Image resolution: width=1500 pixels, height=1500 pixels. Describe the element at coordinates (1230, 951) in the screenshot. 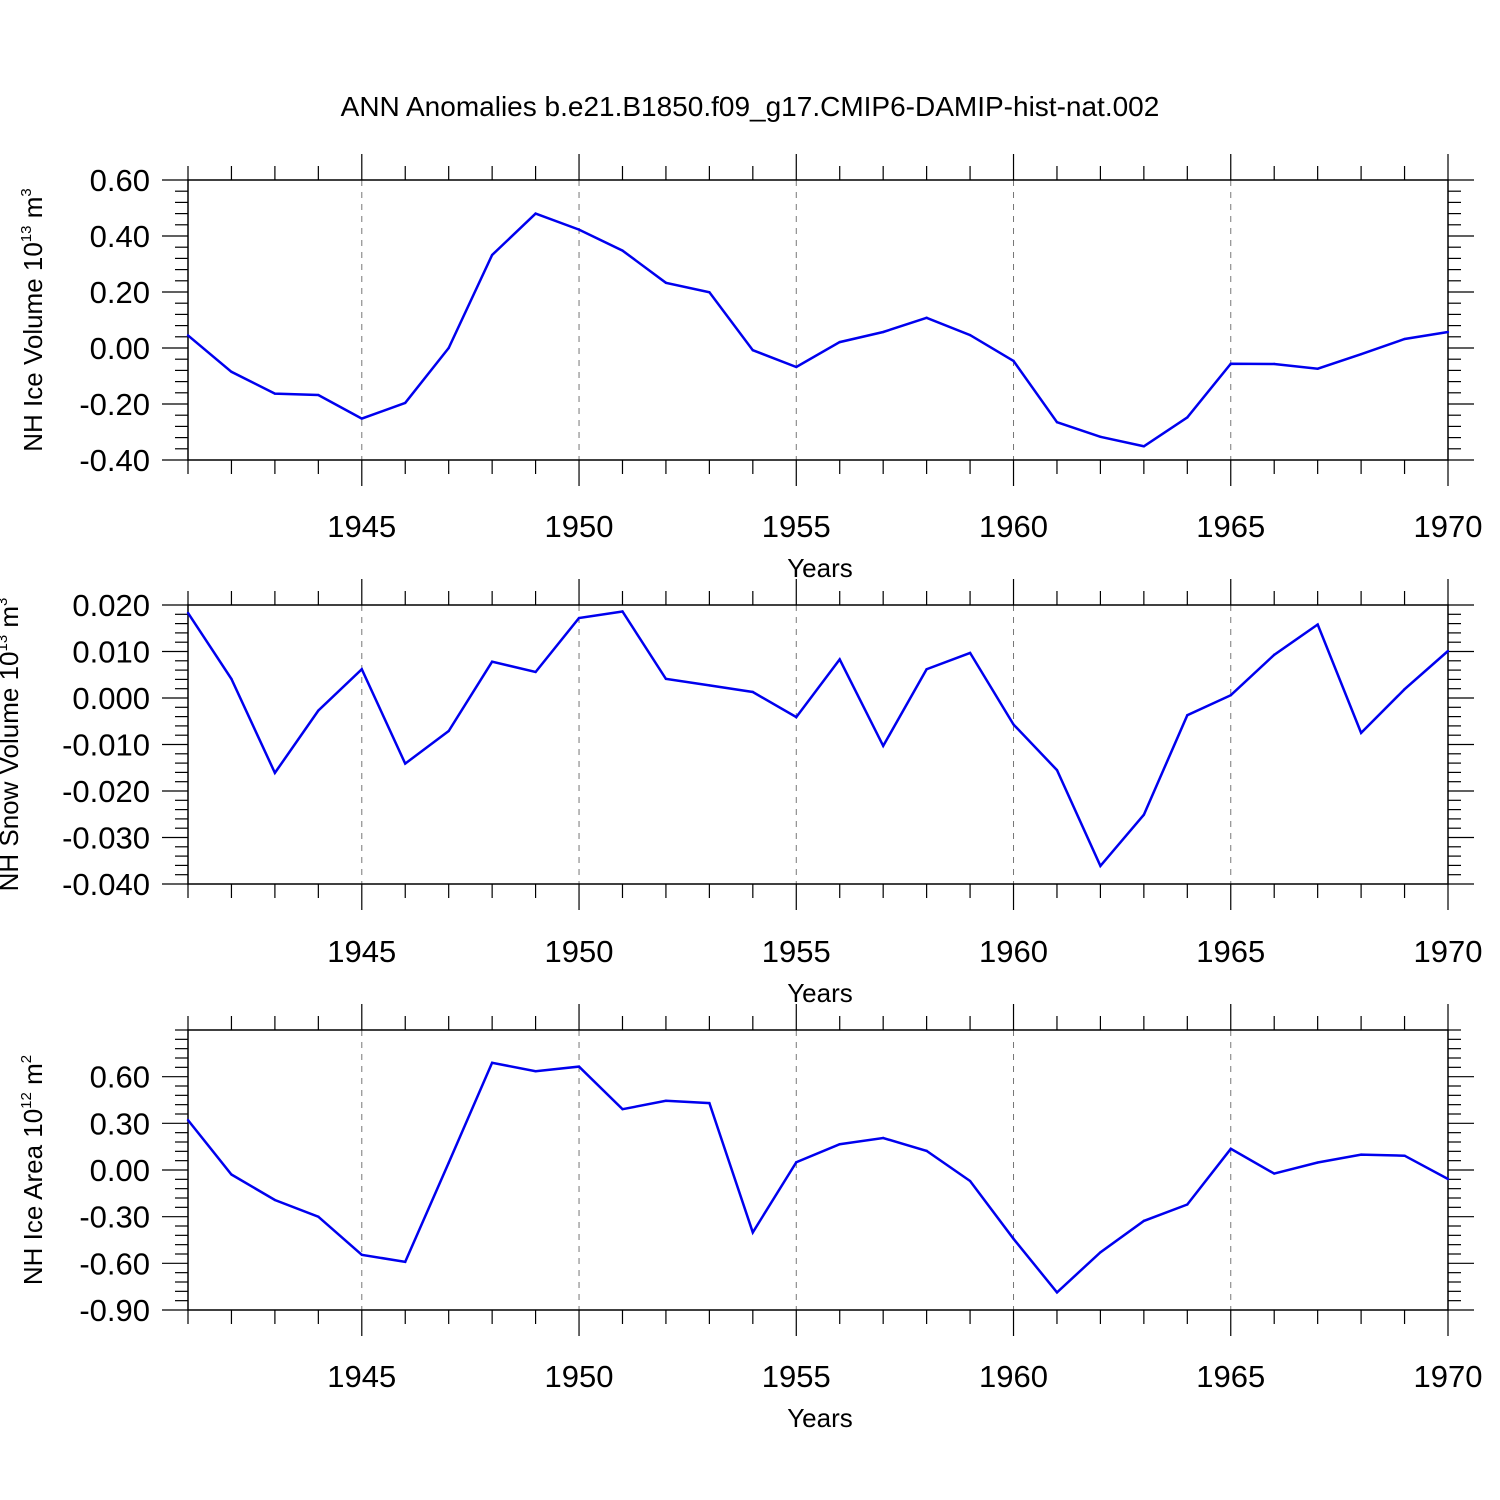

I see `x-tick-label: 1965` at that location.